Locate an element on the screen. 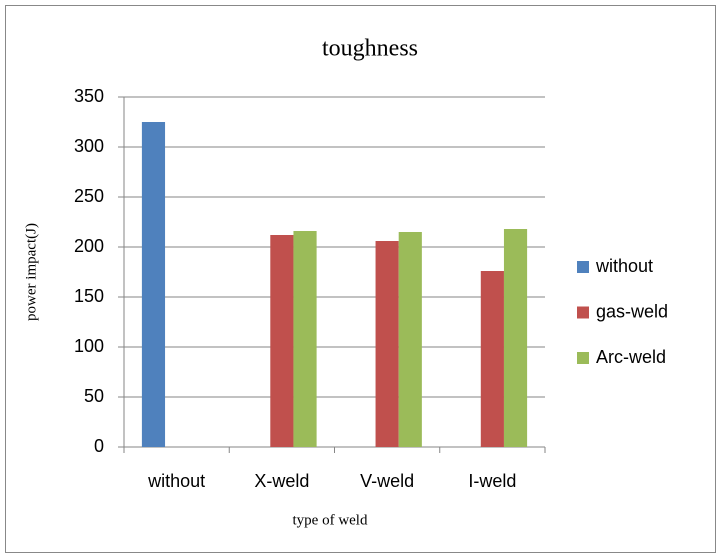 The height and width of the screenshot is (560, 721). y-axis-label: power impact(J) is located at coordinates (31, 272).